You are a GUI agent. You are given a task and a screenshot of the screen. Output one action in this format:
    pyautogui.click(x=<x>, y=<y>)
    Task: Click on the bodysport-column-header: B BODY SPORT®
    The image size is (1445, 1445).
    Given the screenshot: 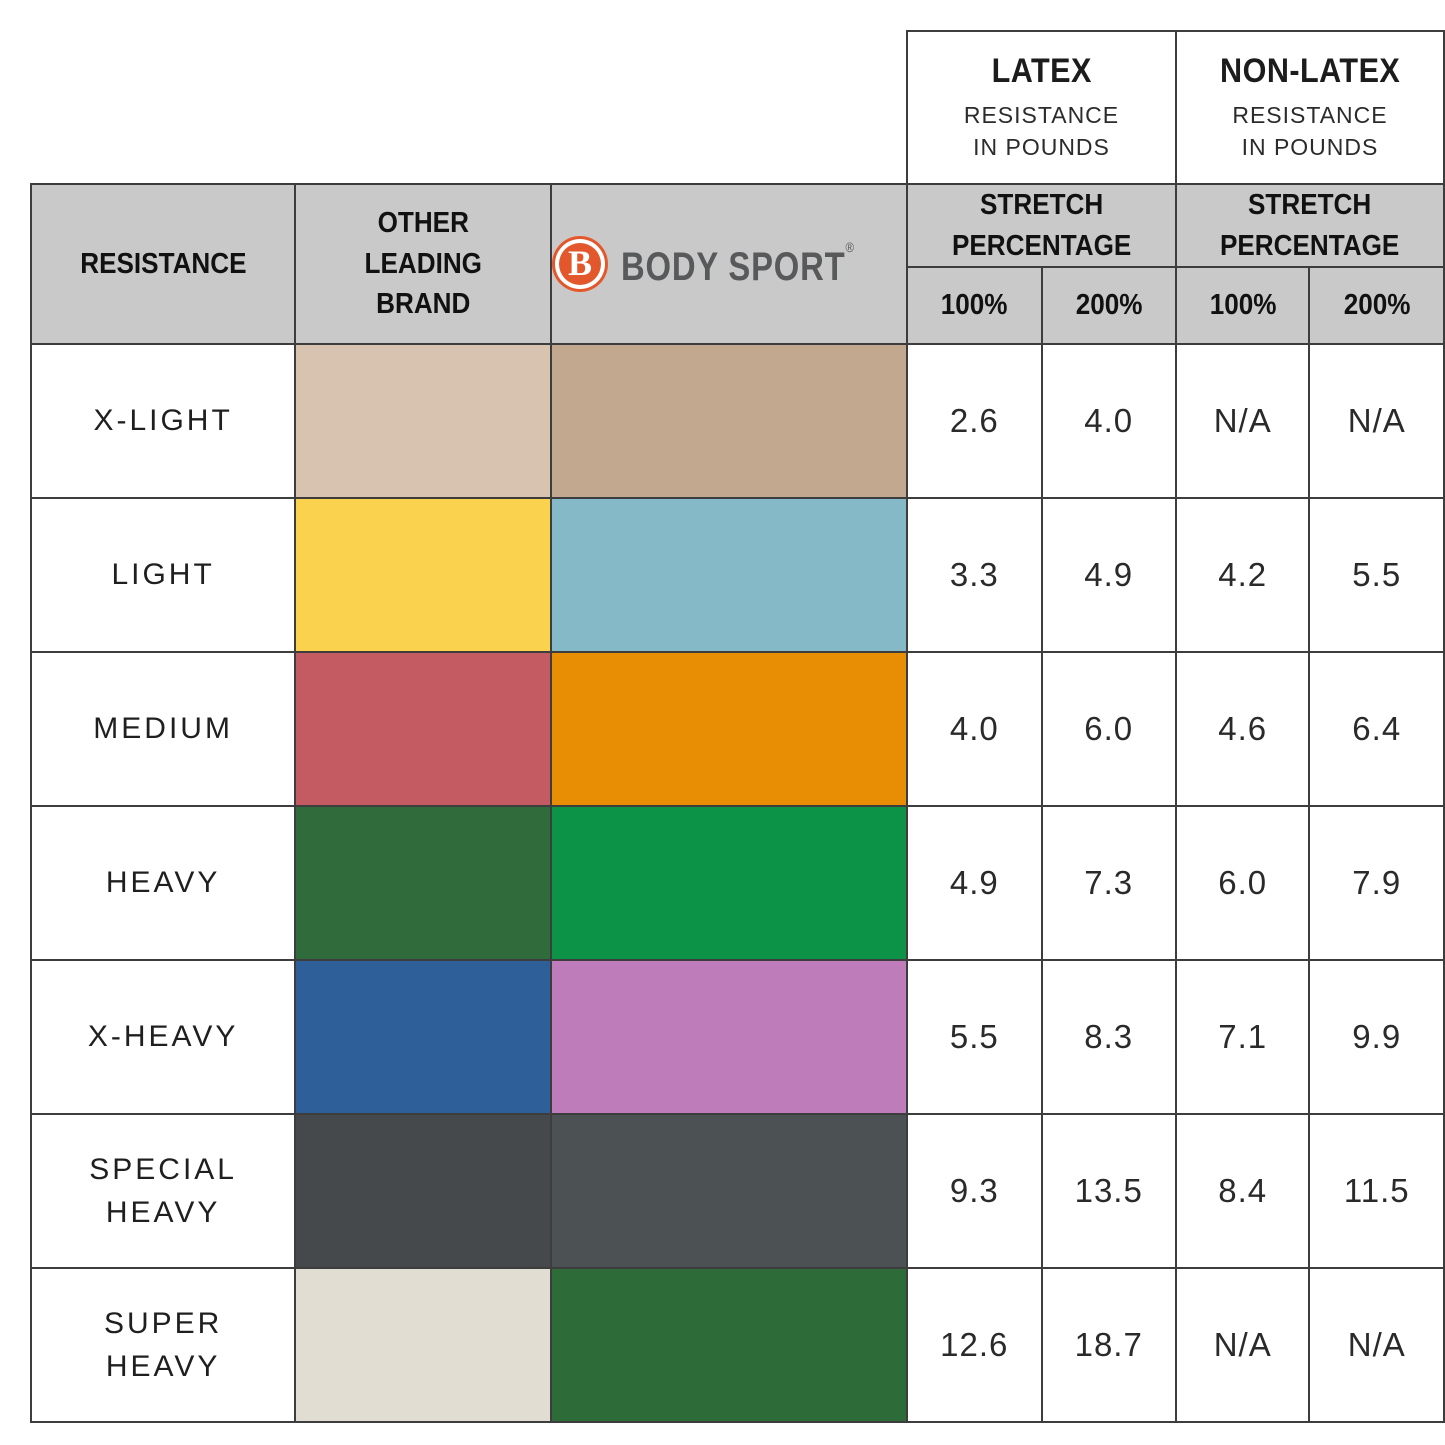 What is the action you would take?
    pyautogui.click(x=729, y=264)
    